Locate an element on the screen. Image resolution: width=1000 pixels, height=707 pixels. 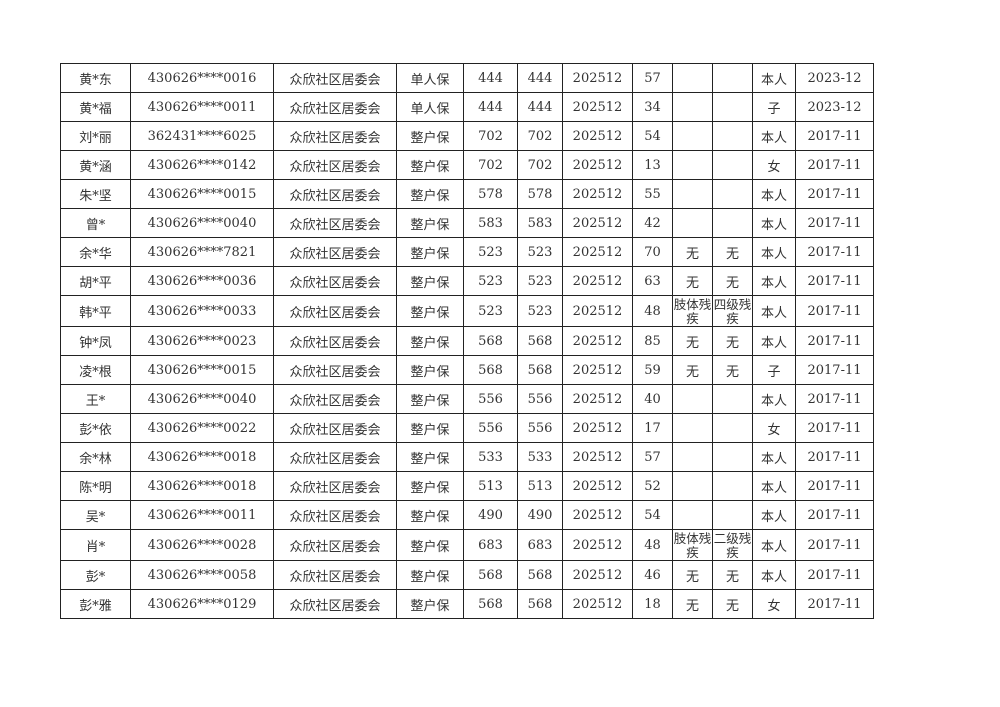
cell-amount-2: 578 is located at coordinates (540, 194).